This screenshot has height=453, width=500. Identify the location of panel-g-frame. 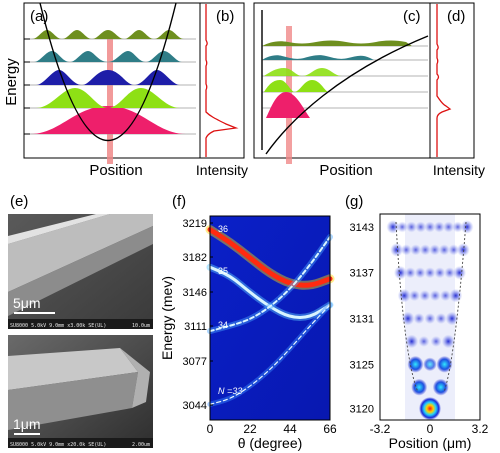
(430, 317).